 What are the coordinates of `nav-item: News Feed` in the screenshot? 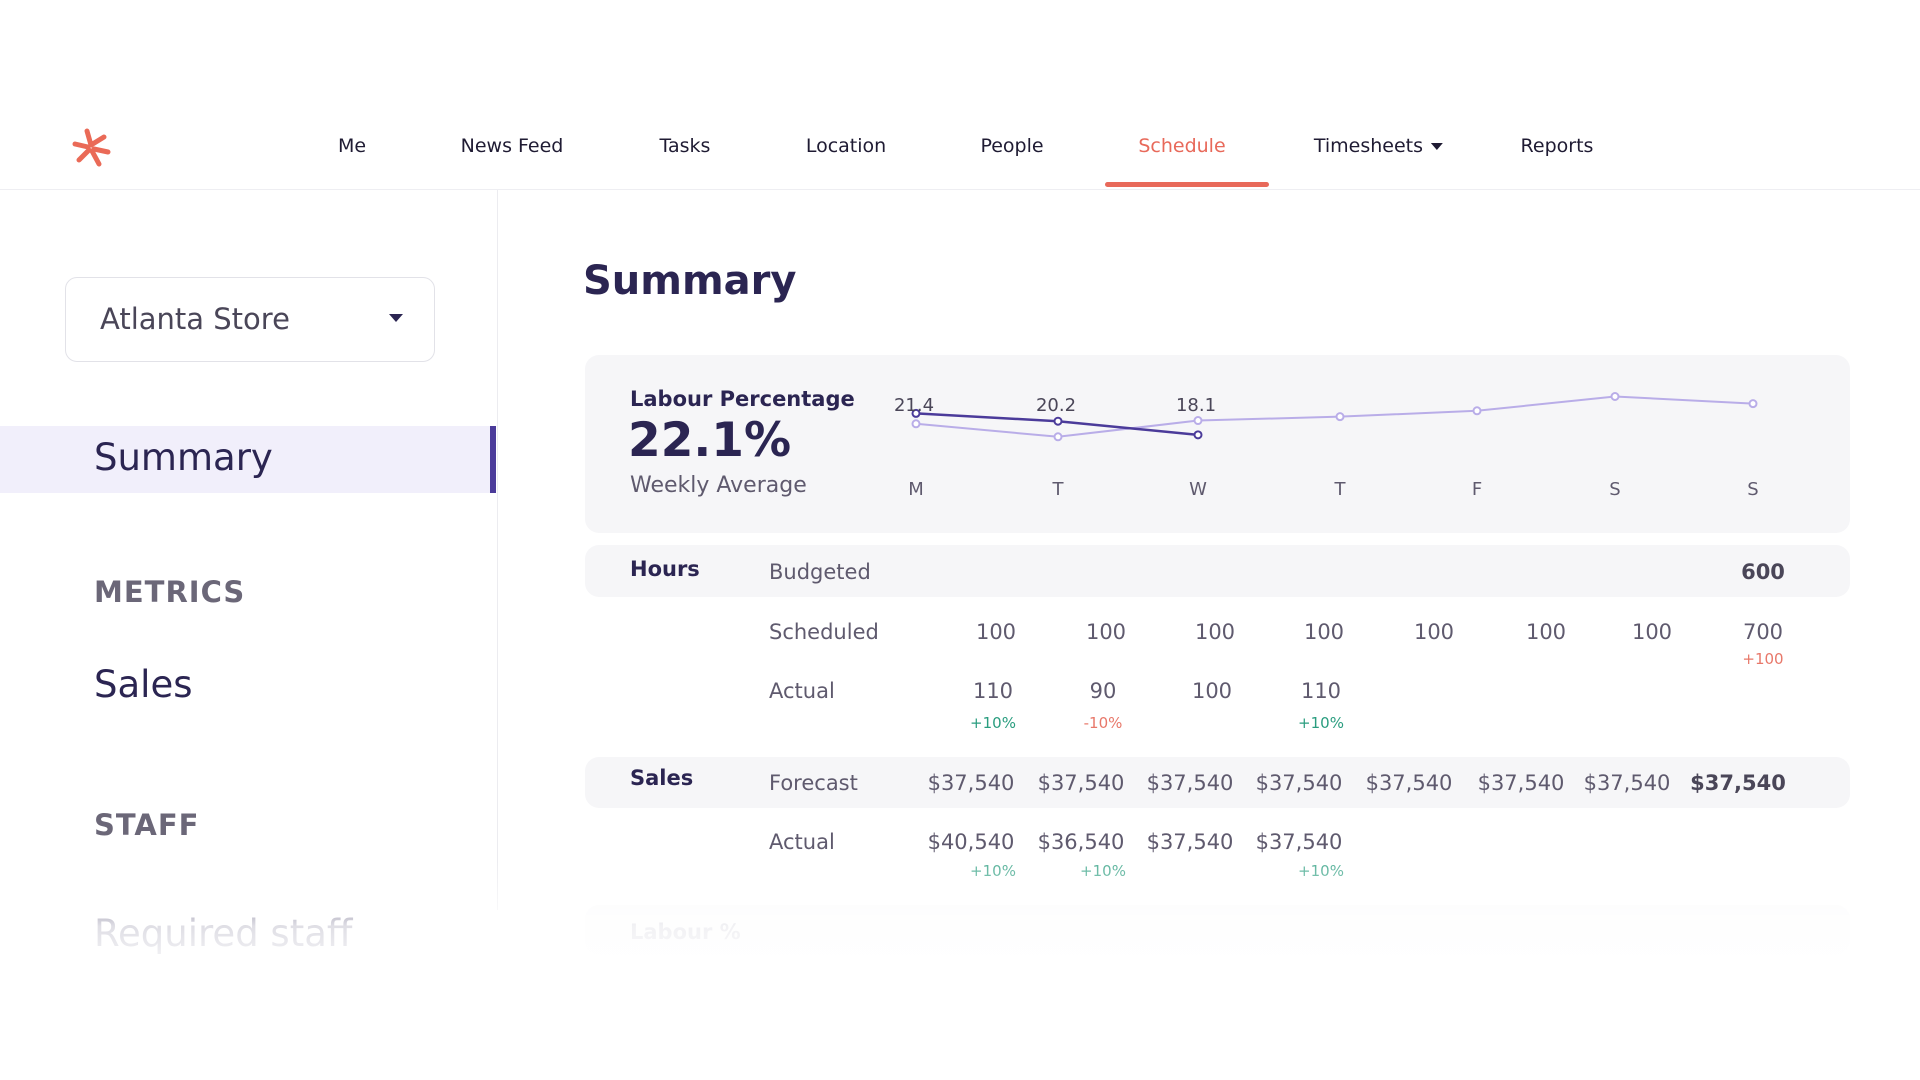 It's located at (512, 146).